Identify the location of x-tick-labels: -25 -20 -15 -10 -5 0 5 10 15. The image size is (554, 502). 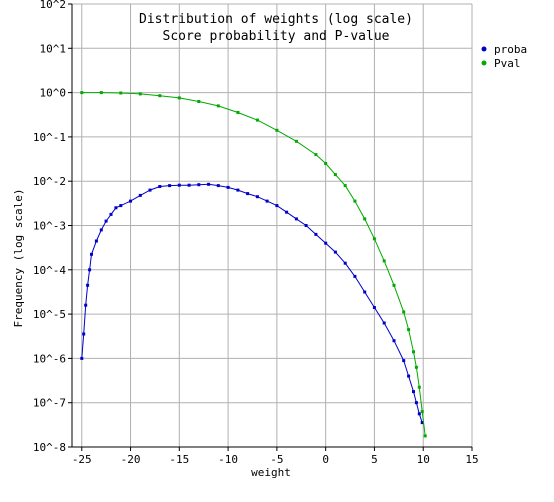
(275, 459).